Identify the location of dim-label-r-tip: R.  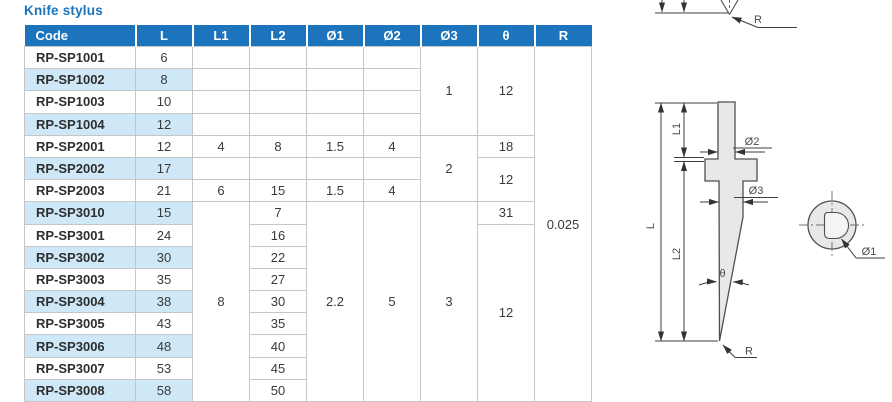
(749, 352).